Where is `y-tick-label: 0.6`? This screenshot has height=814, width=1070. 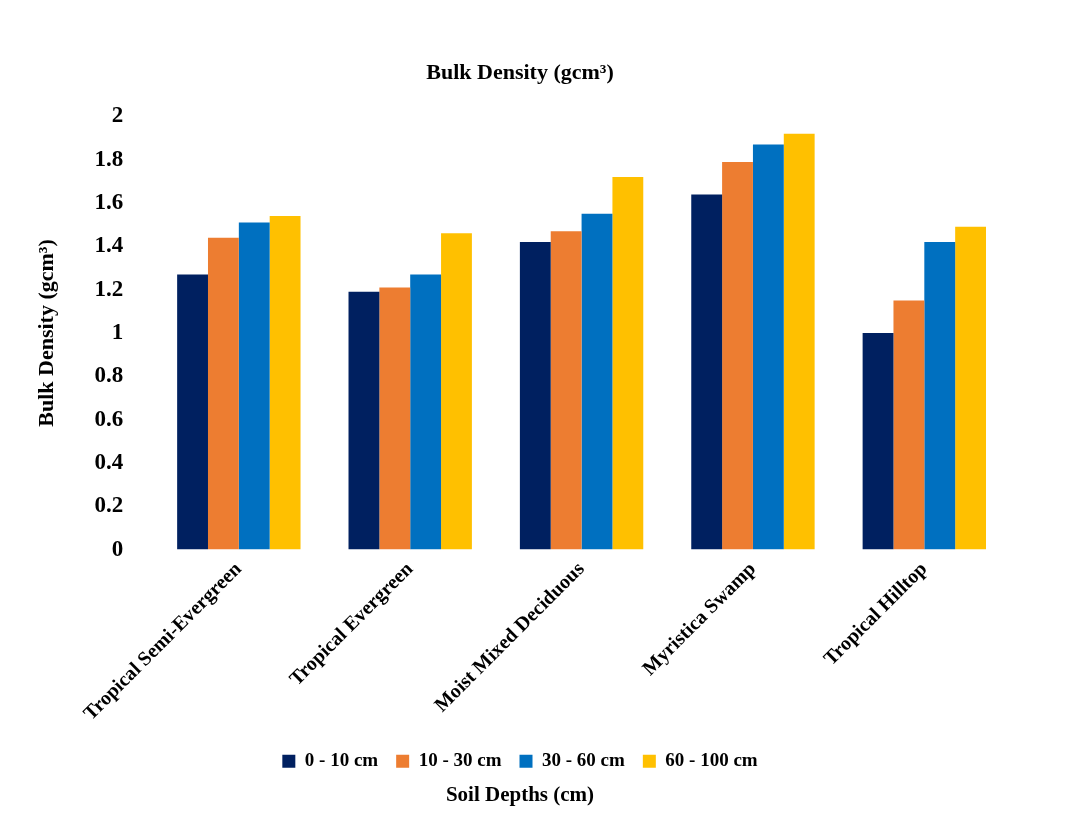
y-tick-label: 0.6 is located at coordinates (109, 418).